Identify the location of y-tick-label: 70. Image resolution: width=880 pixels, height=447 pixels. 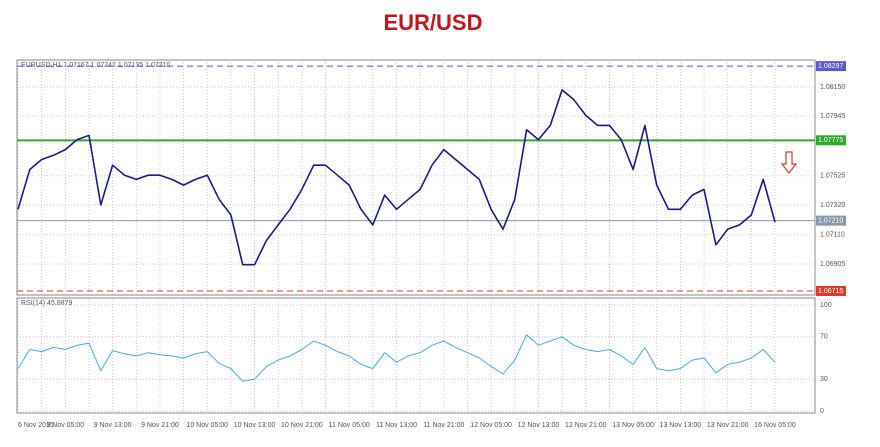
(824, 337).